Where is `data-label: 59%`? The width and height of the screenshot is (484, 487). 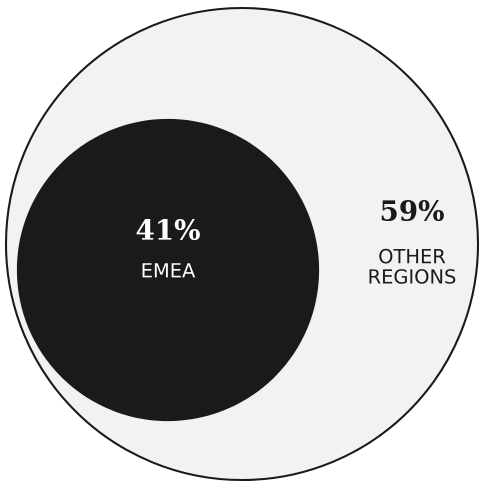 data-label: 59% is located at coordinates (413, 211).